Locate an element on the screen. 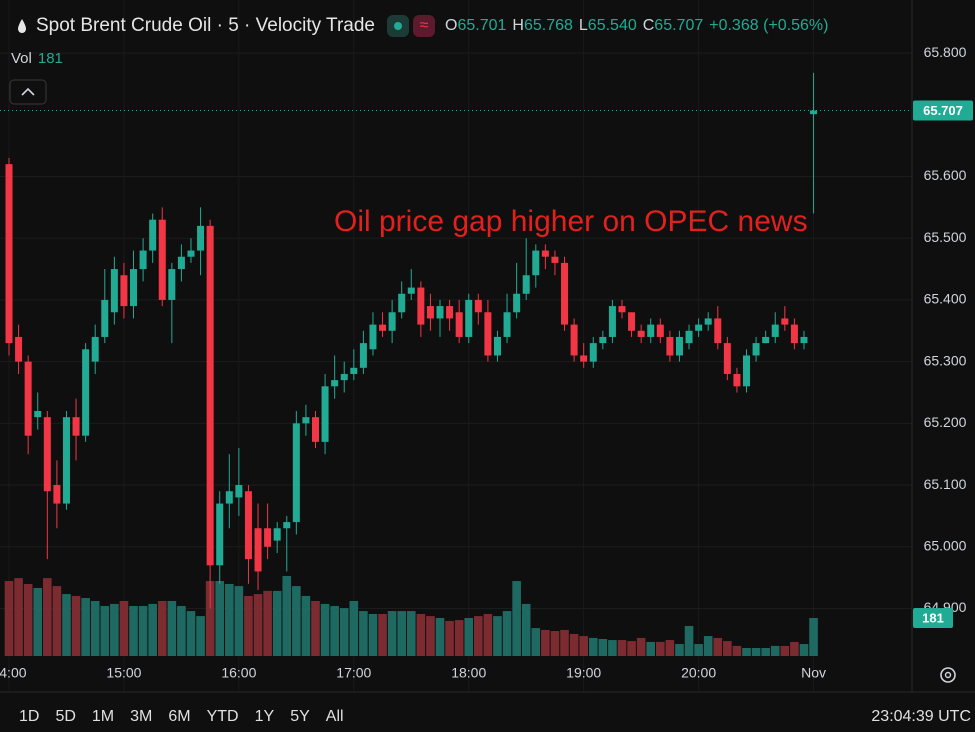  x-tick-label: 19:00 is located at coordinates (583, 673).